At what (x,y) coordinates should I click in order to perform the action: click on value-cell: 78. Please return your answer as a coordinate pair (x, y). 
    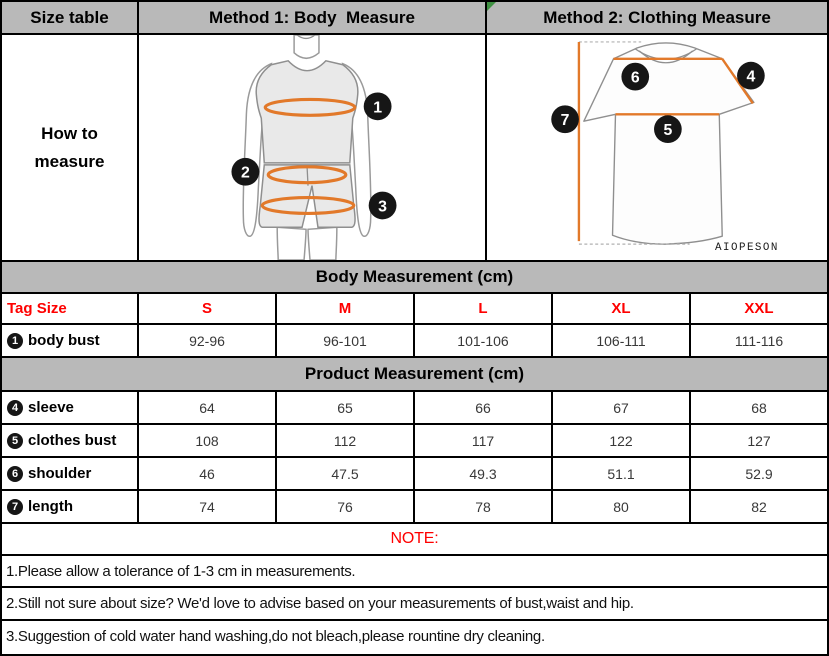
    Looking at the image, I should click on (484, 506).